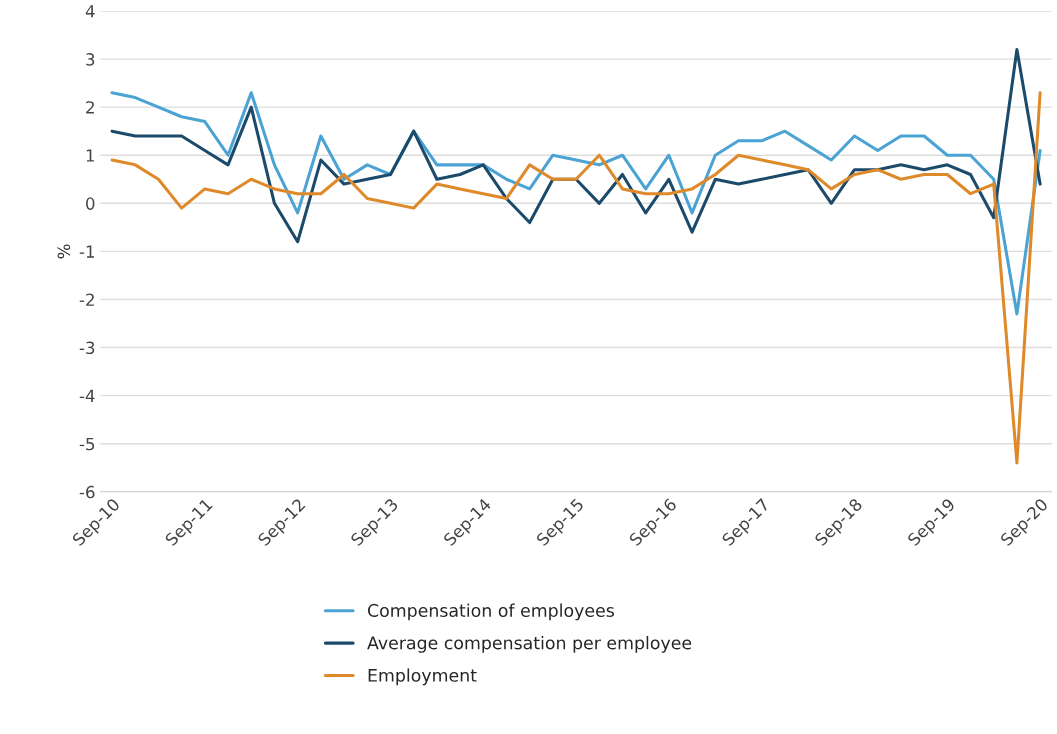 Image resolution: width=1057 pixels, height=734 pixels. Describe the element at coordinates (87, 492) in the screenshot. I see `y-tick-label: -6` at that location.